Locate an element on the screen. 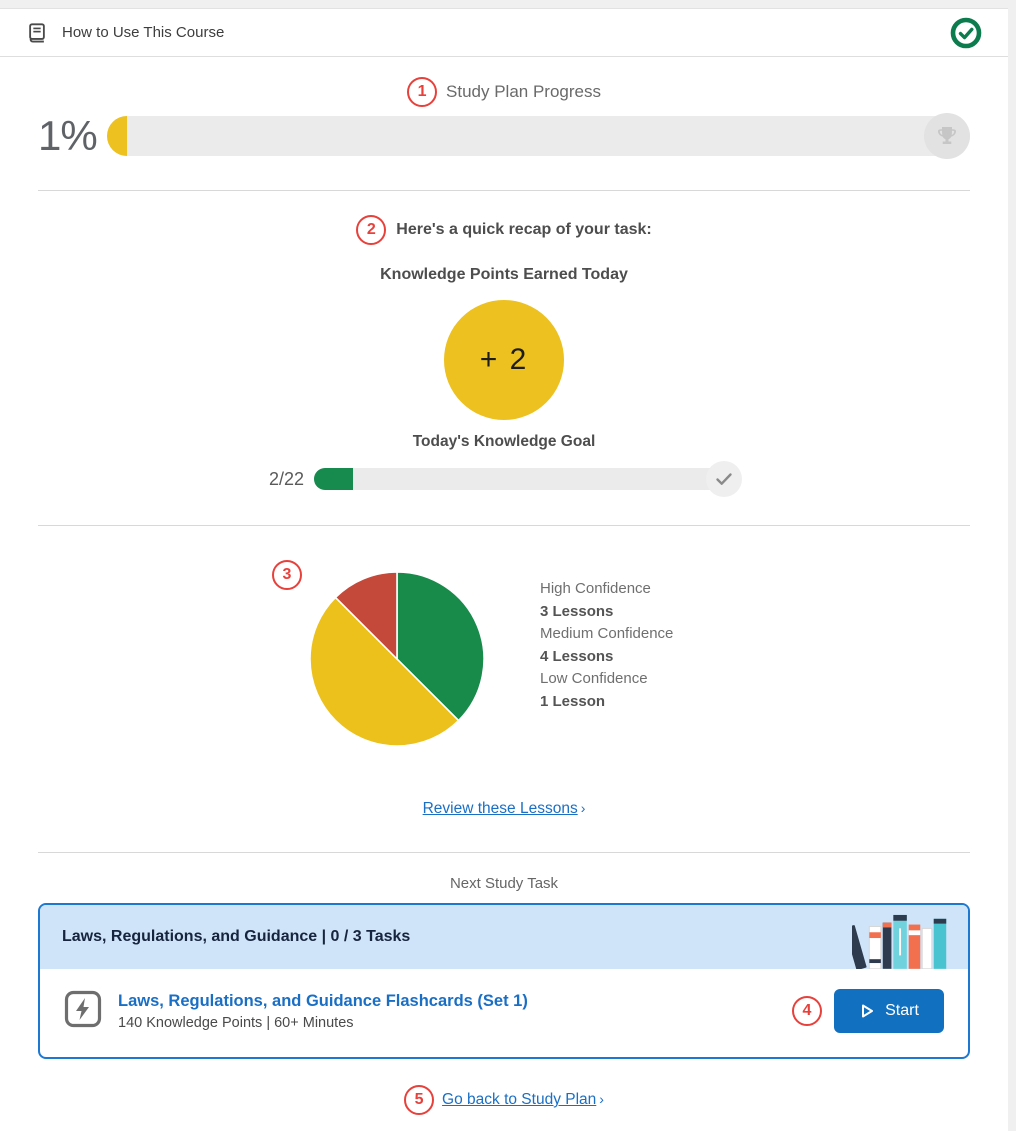 Image resolution: width=1016 pixels, height=1131 pixels. trophy-icon is located at coordinates (947, 135).